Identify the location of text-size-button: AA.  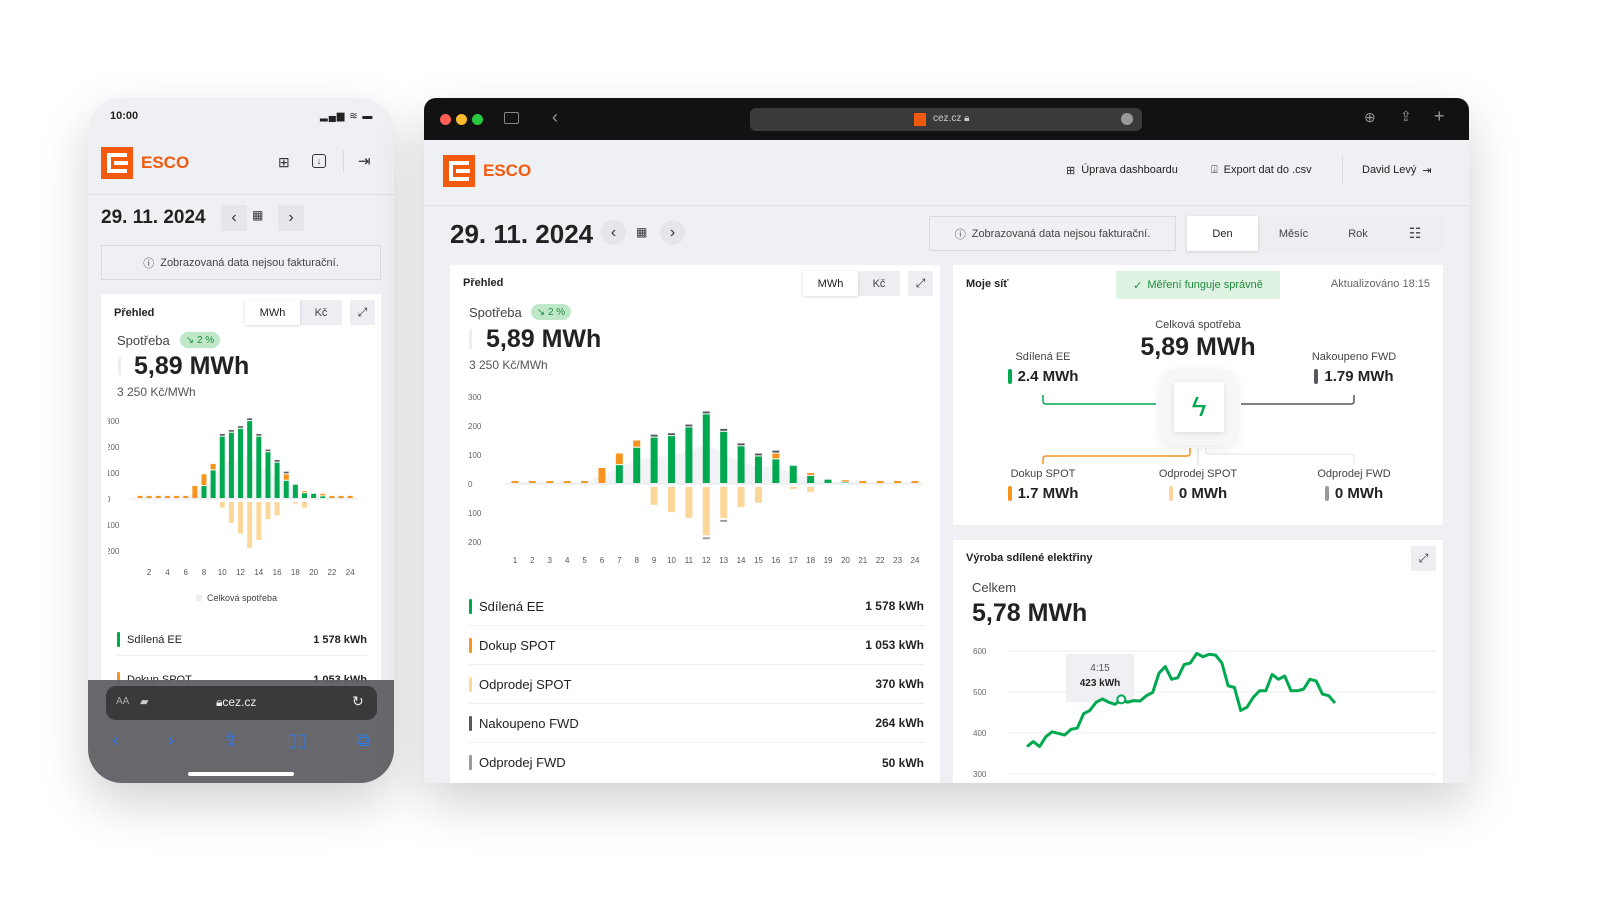
(123, 701).